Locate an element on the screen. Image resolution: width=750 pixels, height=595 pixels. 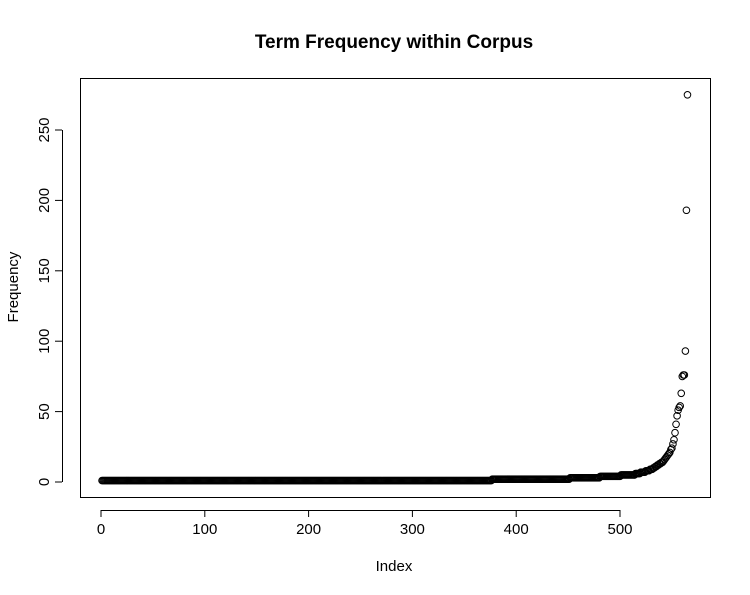
y-tick-label: 0 is located at coordinates (44, 482).